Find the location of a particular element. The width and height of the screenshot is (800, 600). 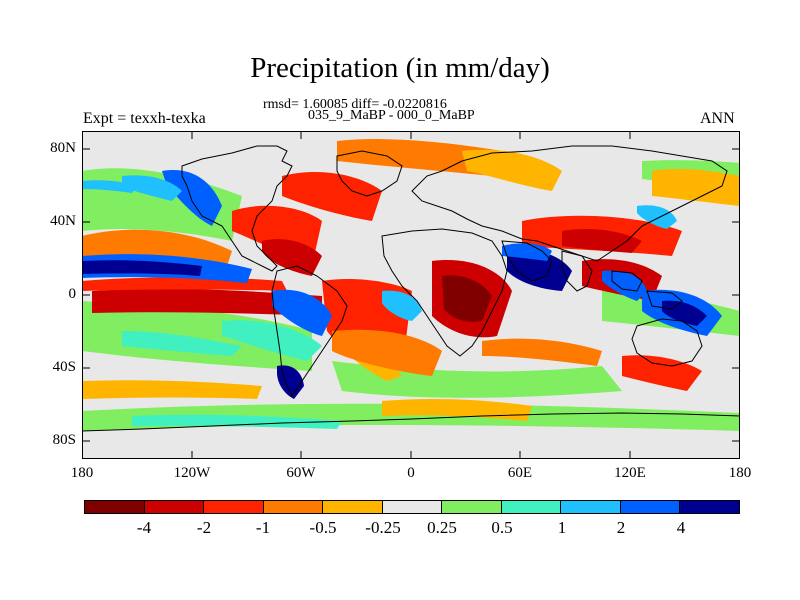

map-title: Precipitation (in mm/day) is located at coordinates (400, 68).